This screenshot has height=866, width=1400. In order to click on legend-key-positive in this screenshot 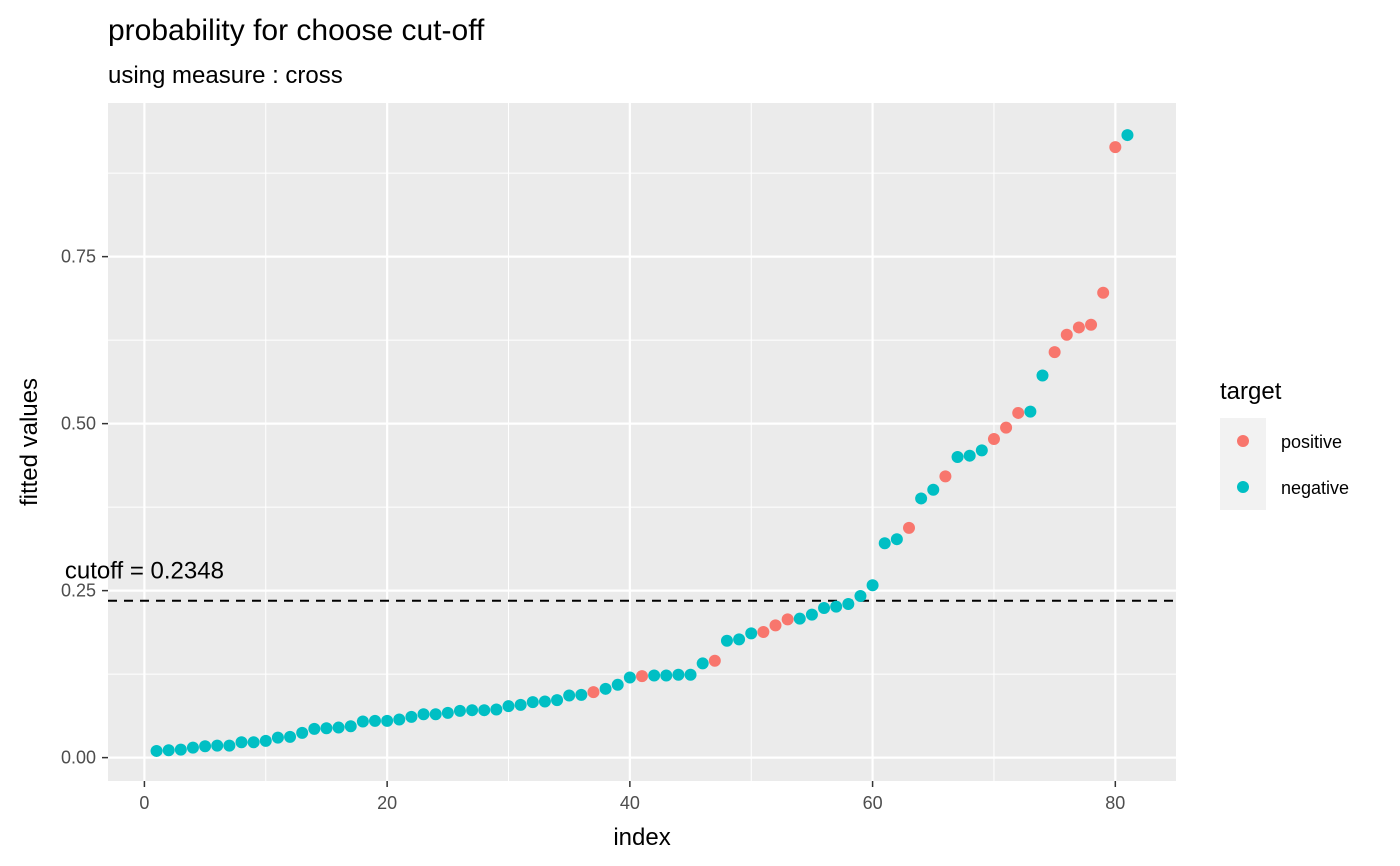, I will do `click(1243, 441)`.